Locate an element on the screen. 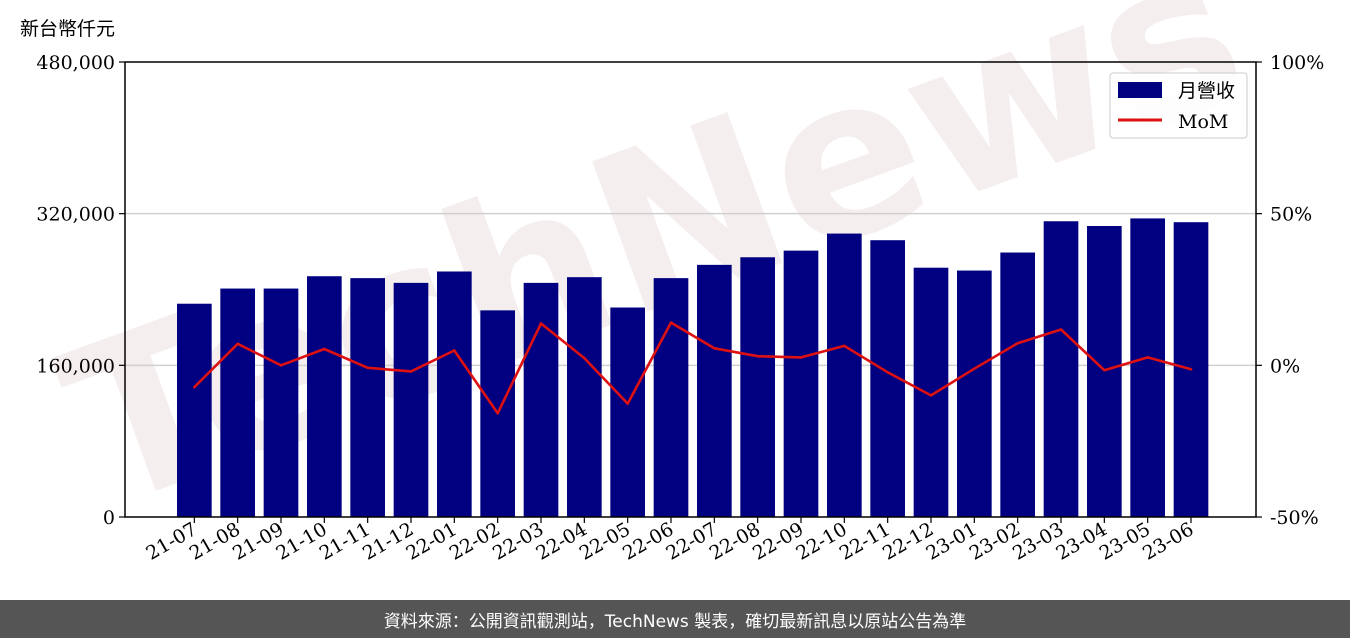  right-tick-label: 100% is located at coordinates (1297, 63).